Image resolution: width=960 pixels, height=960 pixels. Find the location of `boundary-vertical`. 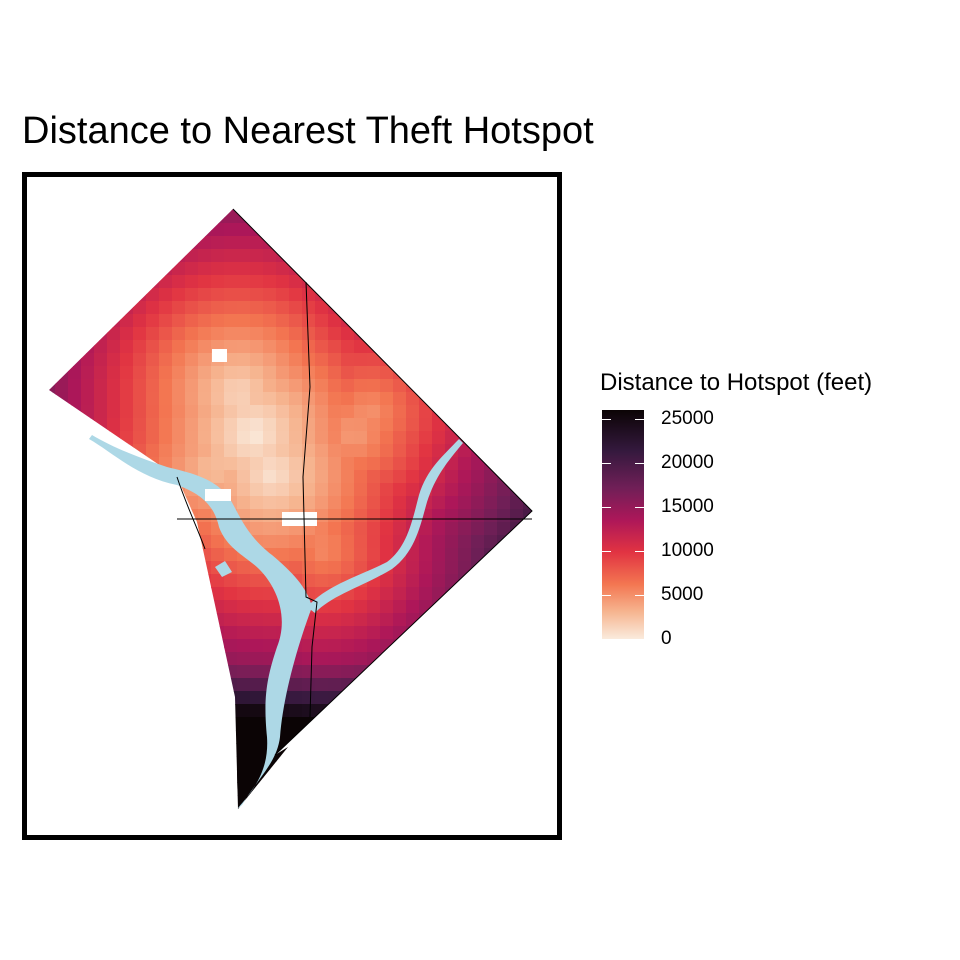

boundary-vertical is located at coordinates (310, 499).